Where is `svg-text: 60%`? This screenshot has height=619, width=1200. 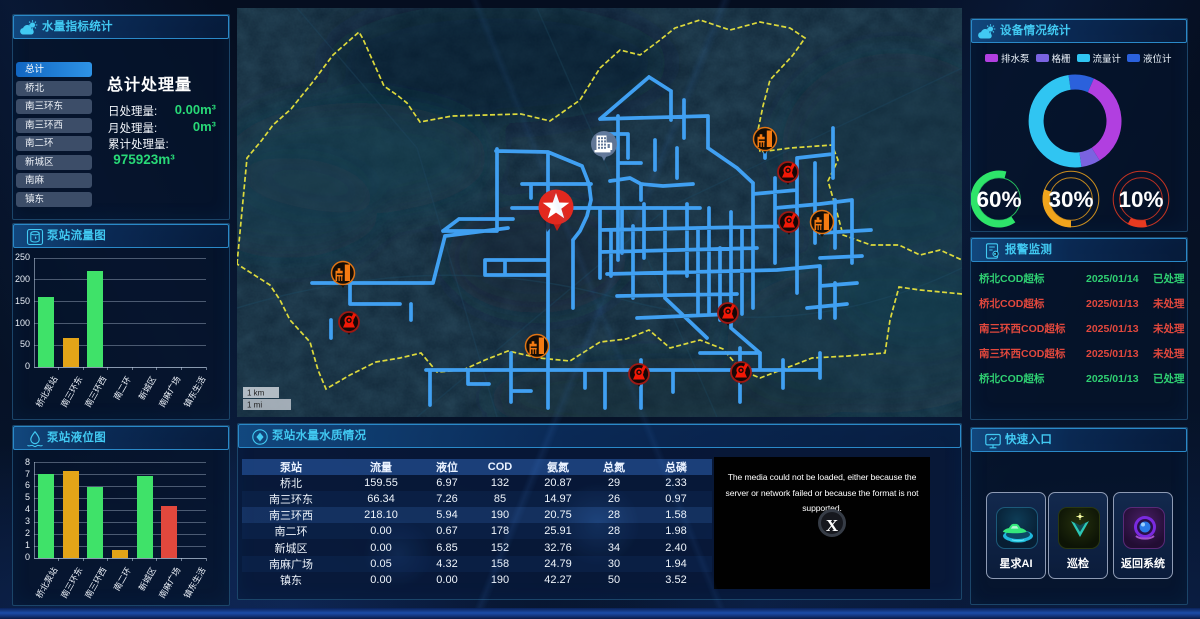 svg-text: 60% is located at coordinates (998, 199).